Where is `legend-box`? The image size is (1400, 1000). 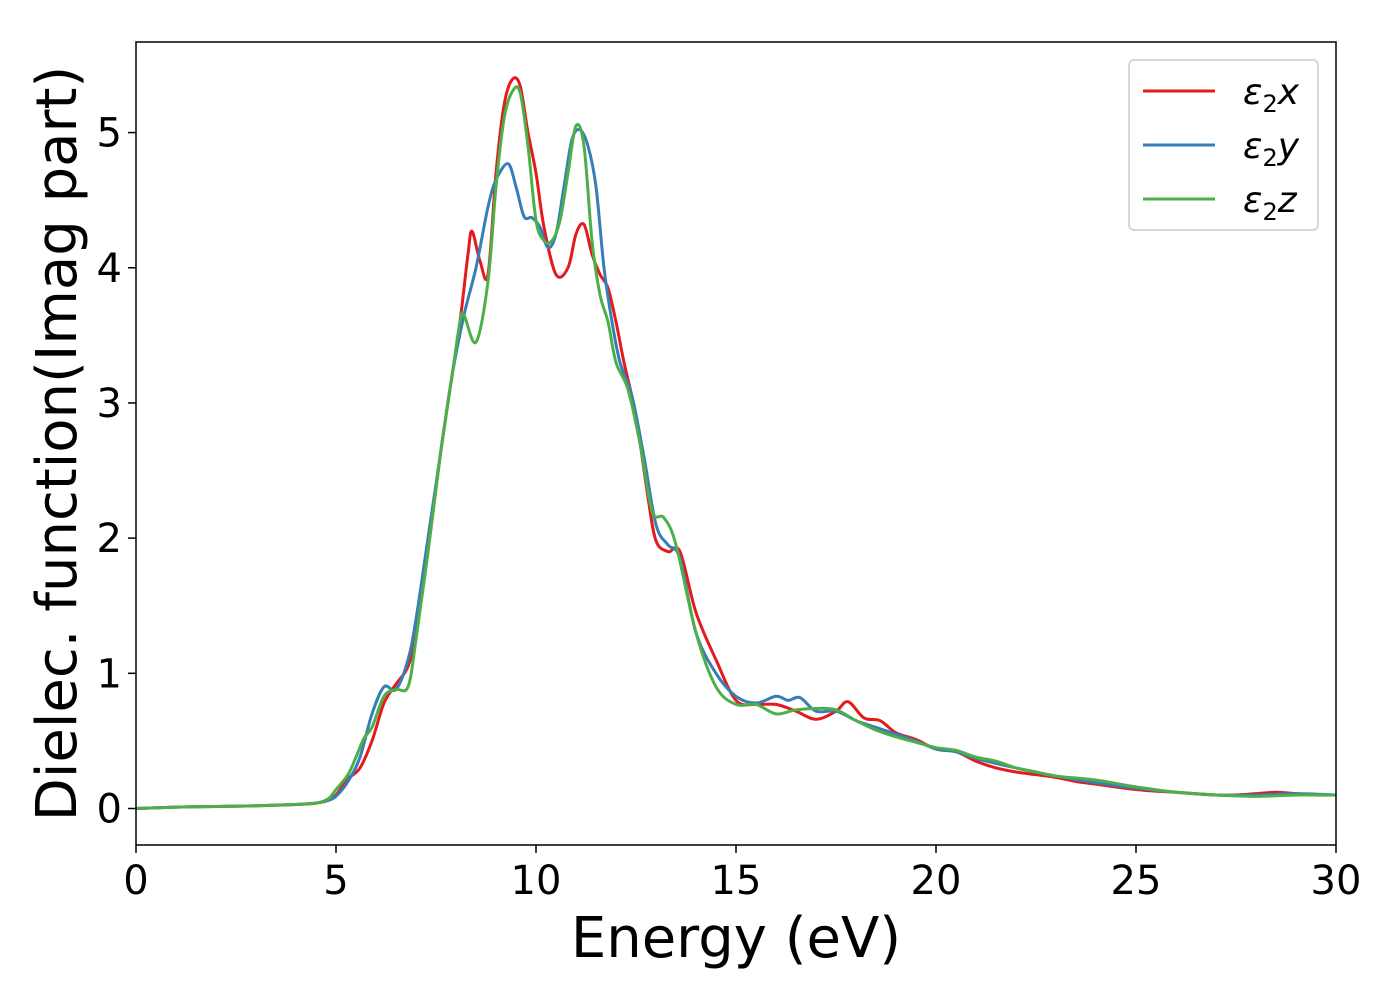
legend-box is located at coordinates (1223, 145).